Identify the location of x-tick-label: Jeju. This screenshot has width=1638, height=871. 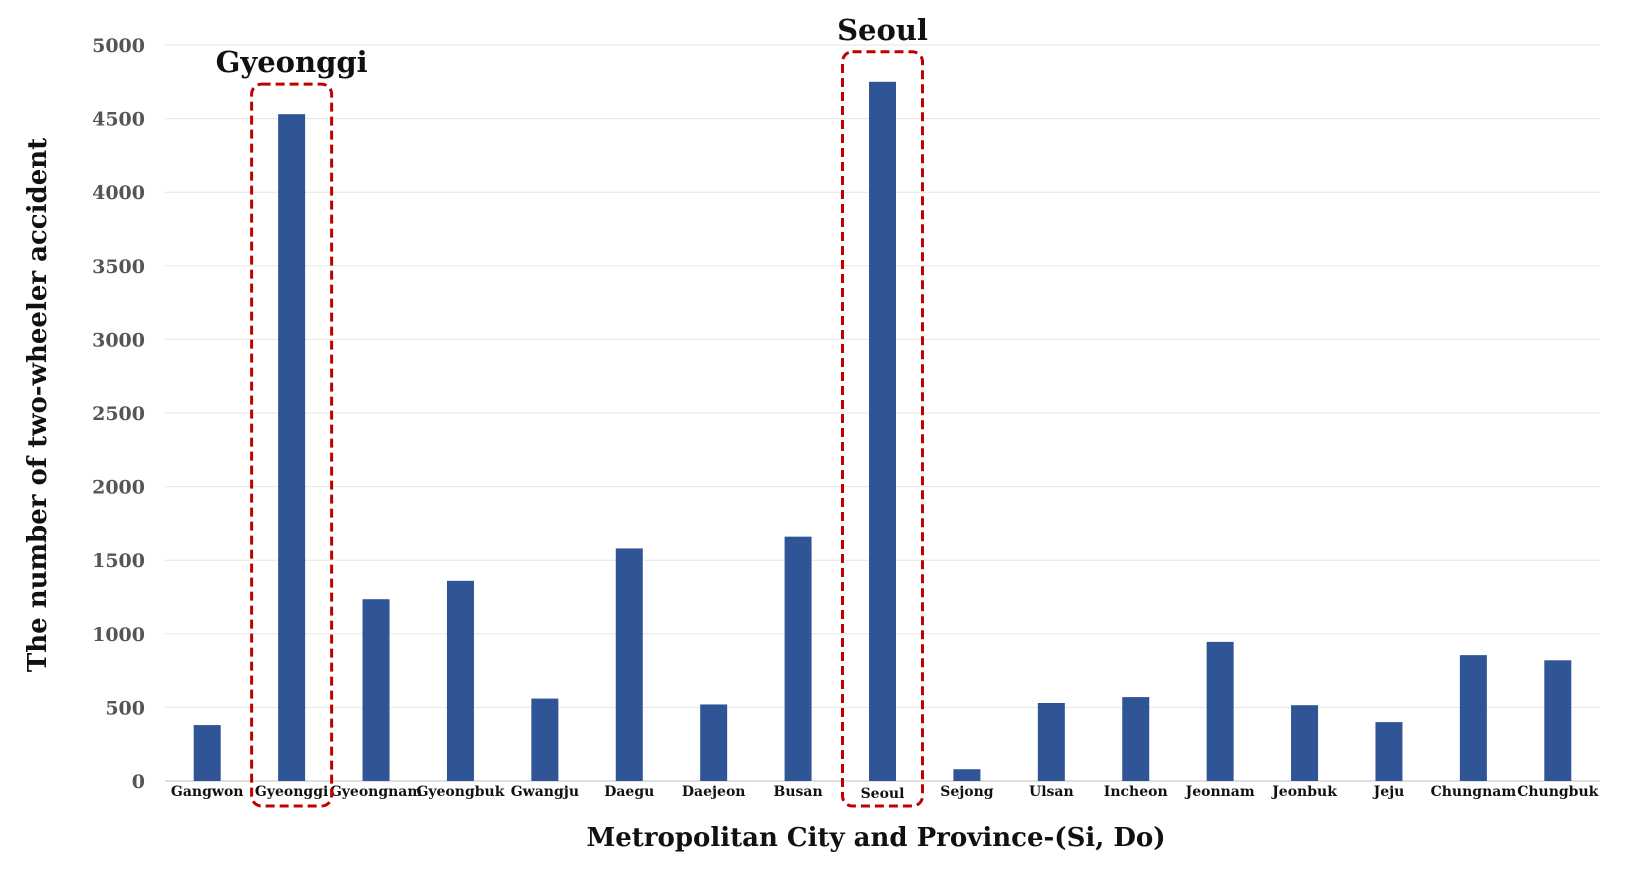
(1388, 792).